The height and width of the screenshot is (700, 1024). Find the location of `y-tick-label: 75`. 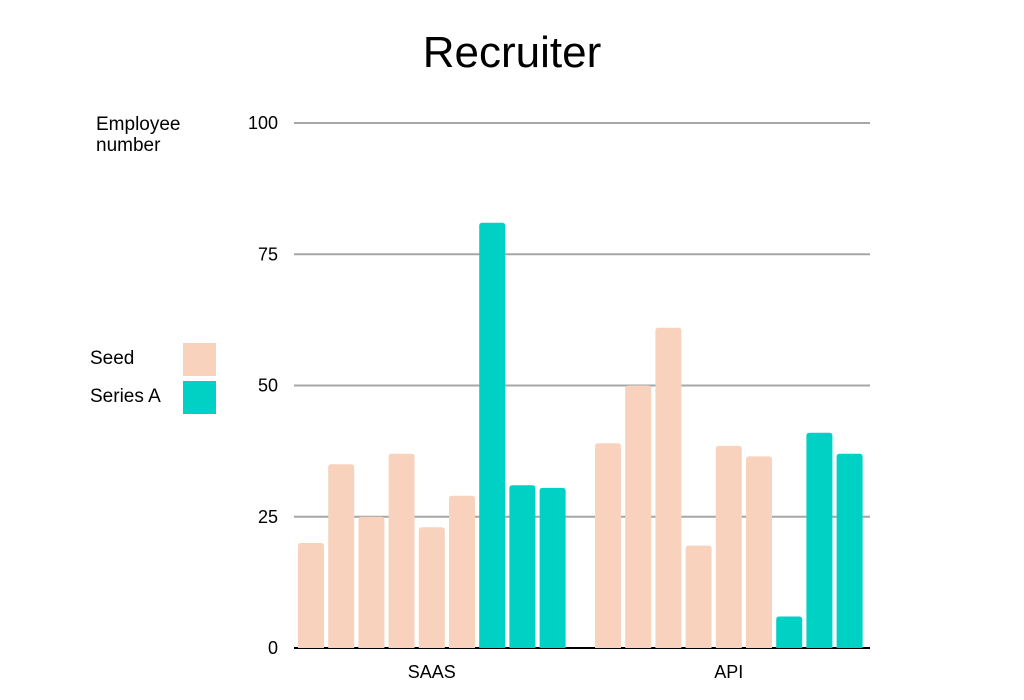

y-tick-label: 75 is located at coordinates (268, 254).